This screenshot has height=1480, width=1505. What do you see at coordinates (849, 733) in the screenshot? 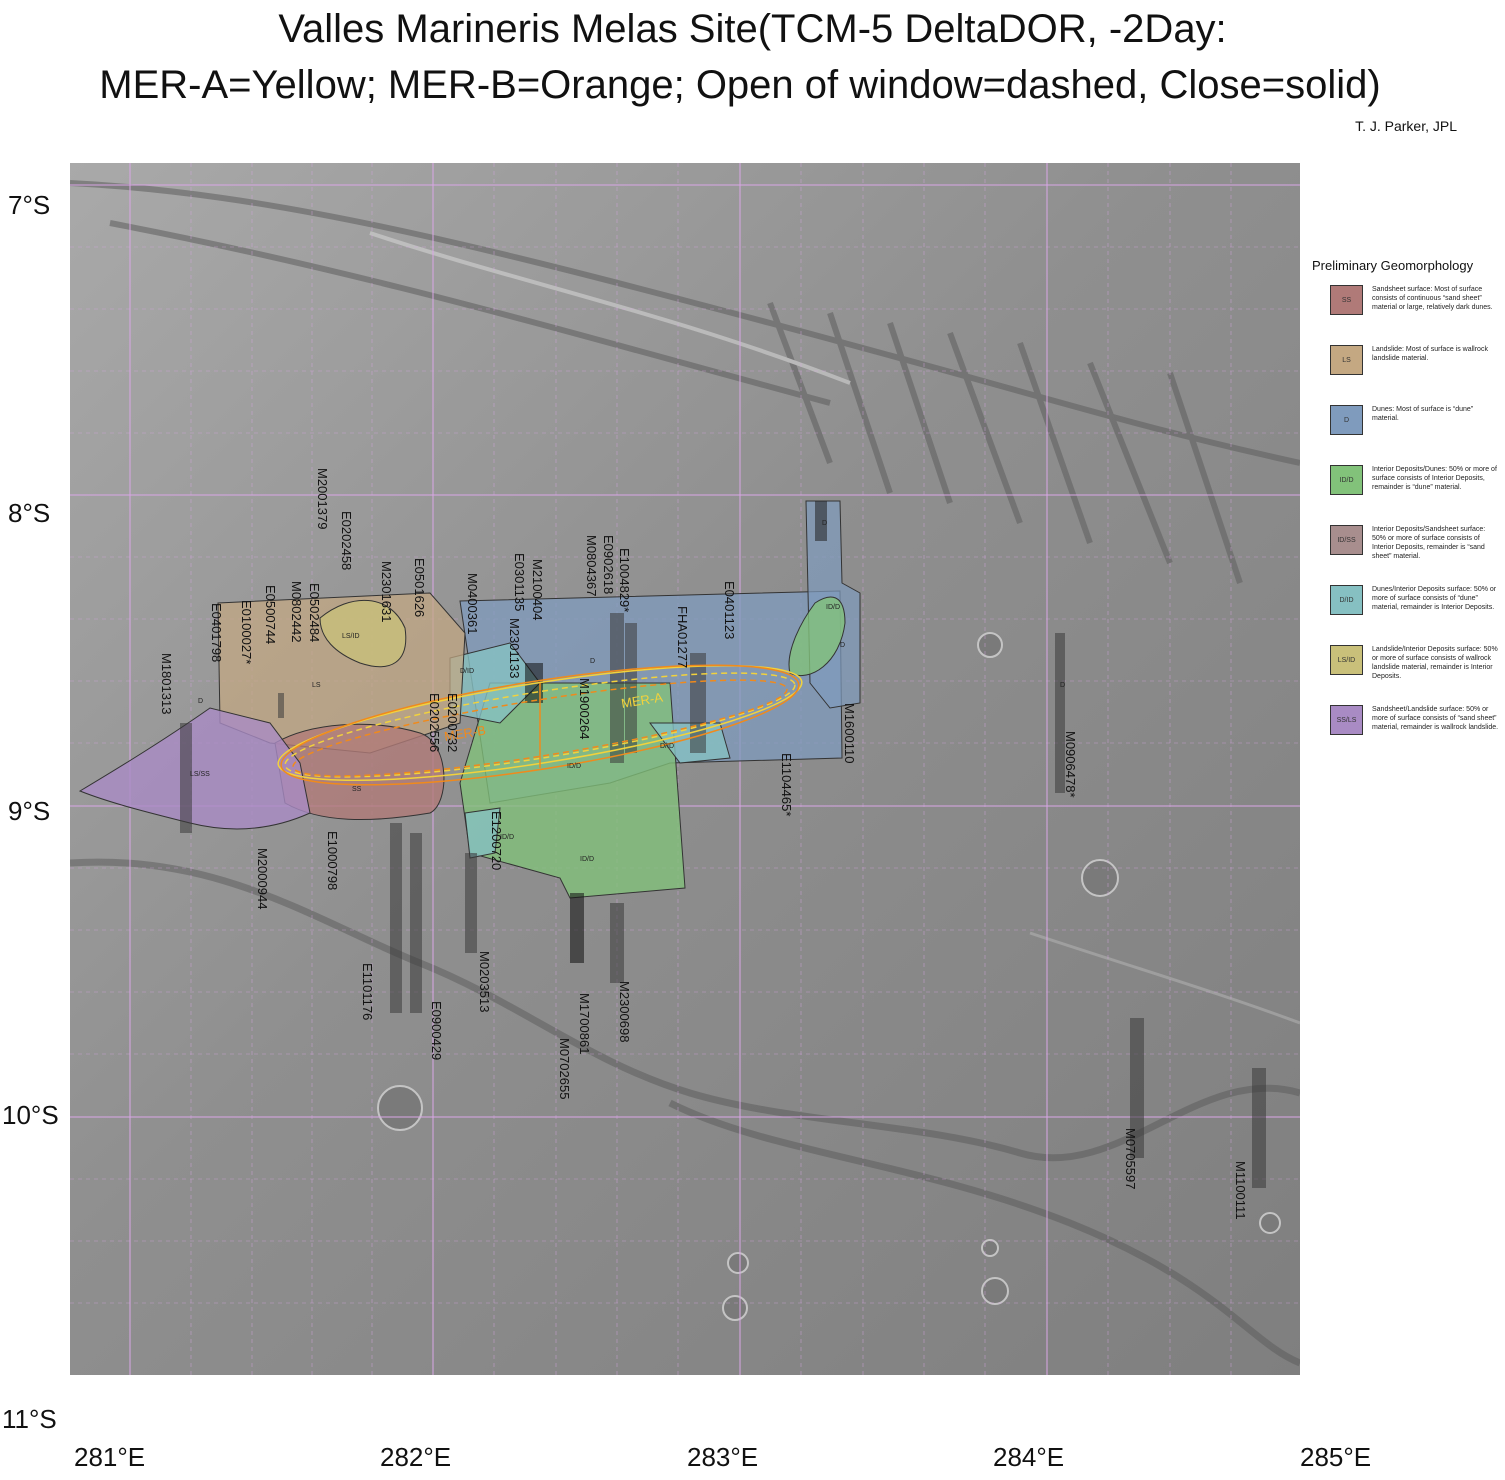
I see `strip-label: M1600110` at bounding box center [849, 733].